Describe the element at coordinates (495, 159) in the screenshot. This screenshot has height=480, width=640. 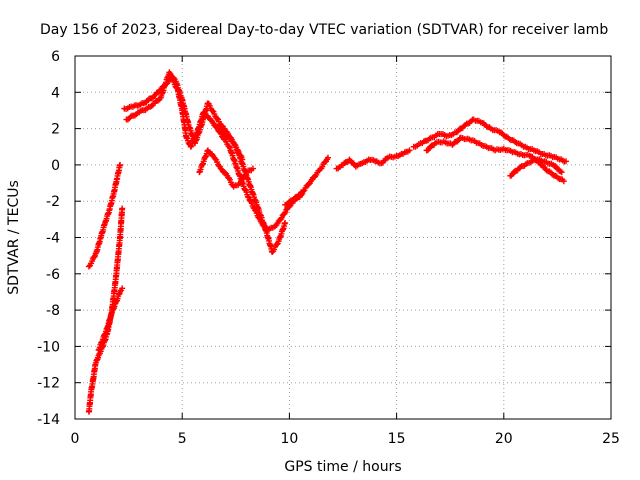
I see `series-arc-late-b` at that location.